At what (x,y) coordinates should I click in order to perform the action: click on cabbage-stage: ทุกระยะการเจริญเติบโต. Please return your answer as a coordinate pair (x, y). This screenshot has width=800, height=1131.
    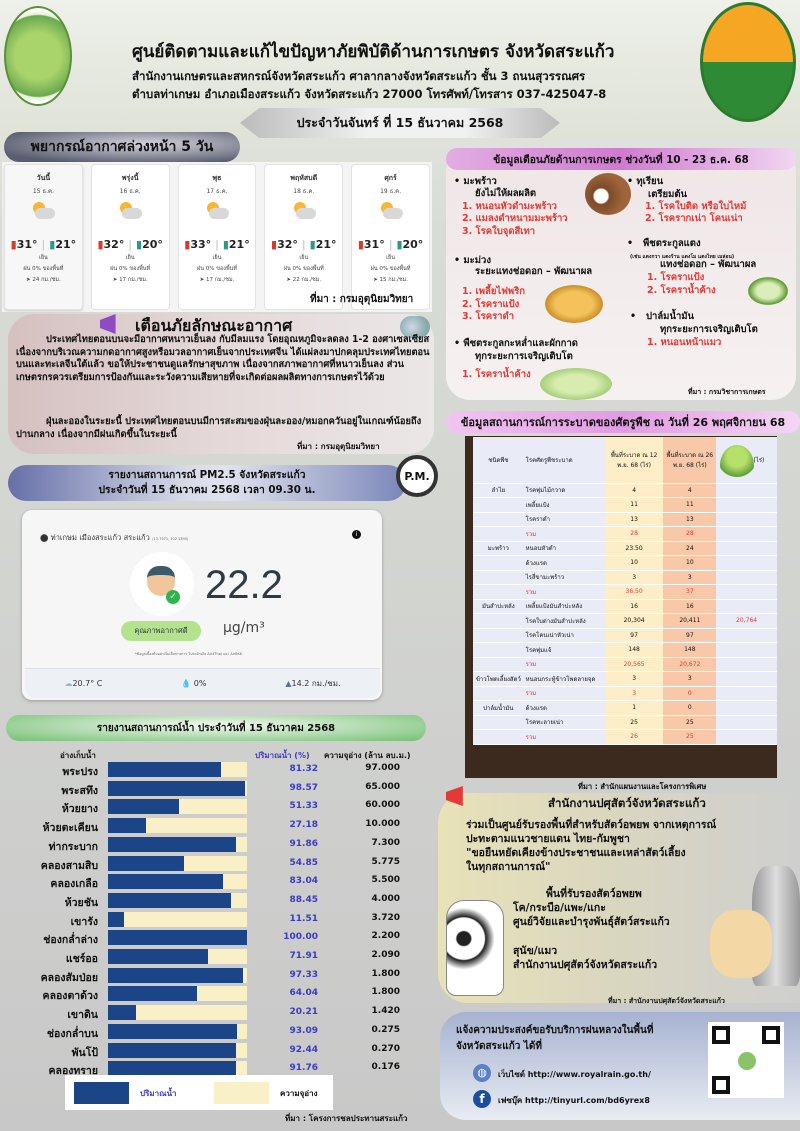
    Looking at the image, I should click on (524, 356).